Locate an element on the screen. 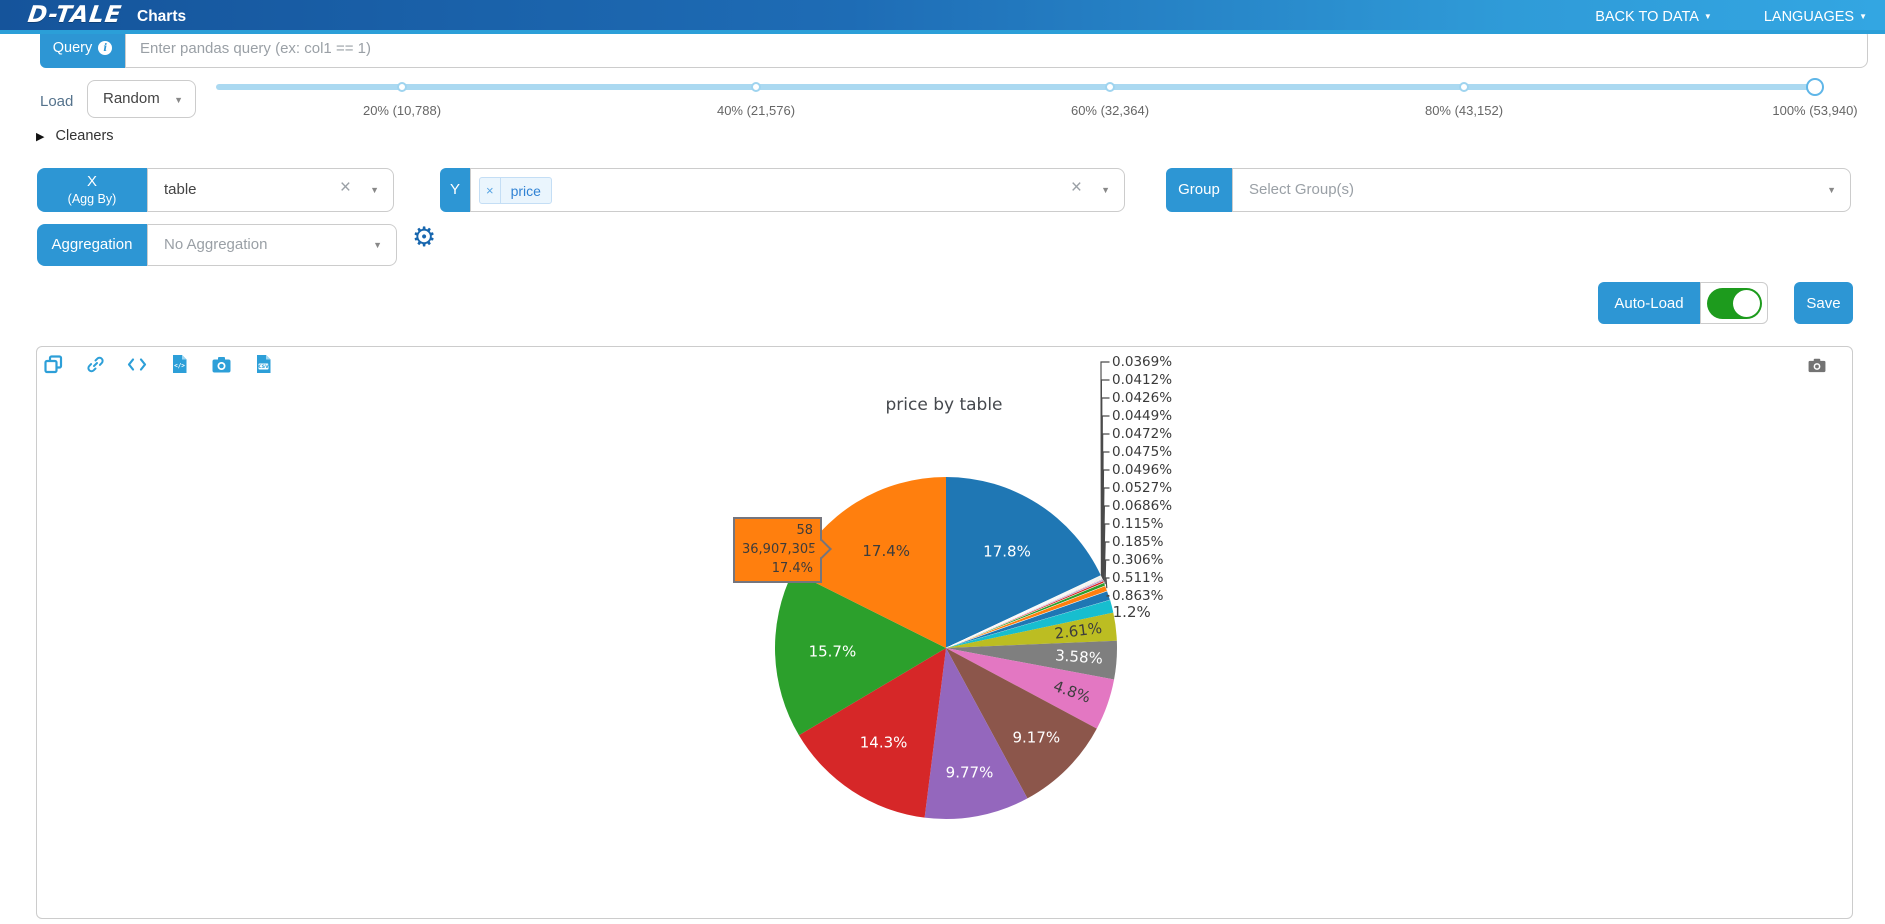  y-value-chip-label: price is located at coordinates (525, 190).